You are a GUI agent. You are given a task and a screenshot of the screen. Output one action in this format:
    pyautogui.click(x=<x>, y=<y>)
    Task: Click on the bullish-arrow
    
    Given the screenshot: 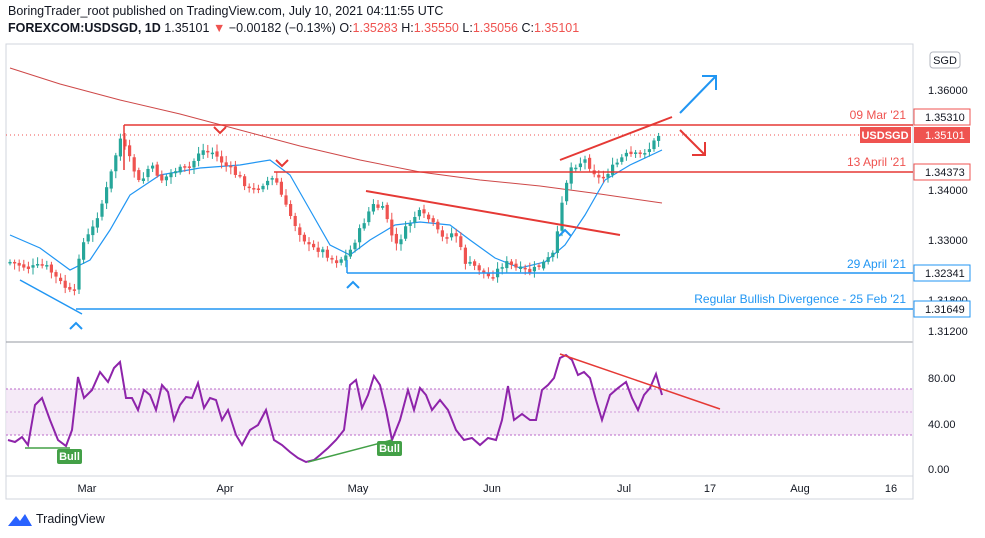 What is the action you would take?
    pyautogui.click(x=698, y=94)
    